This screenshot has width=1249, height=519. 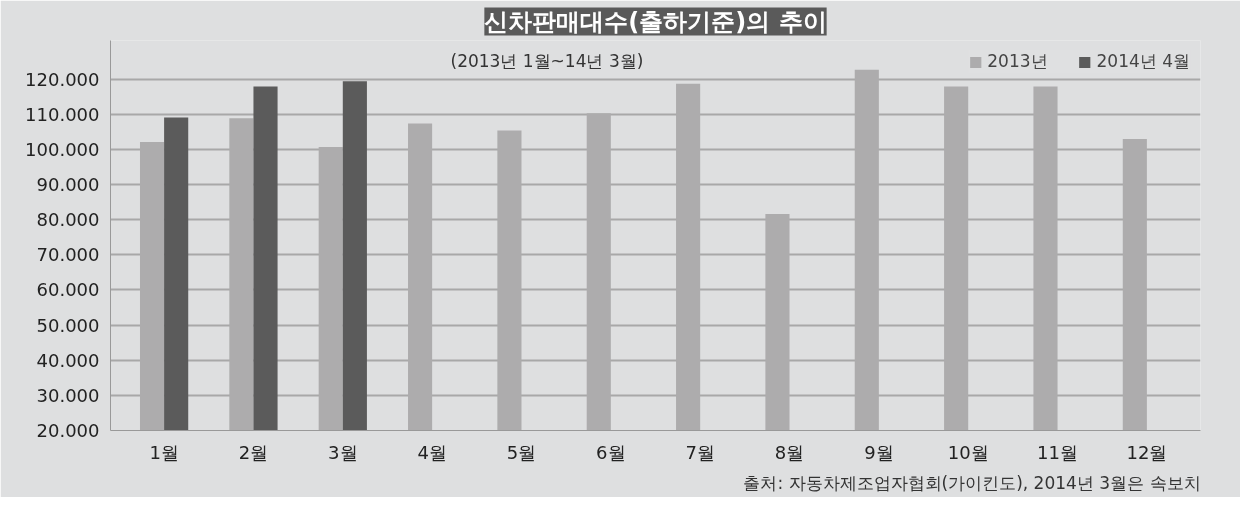 I want to click on x-tick-label: 7월, so click(x=700, y=452).